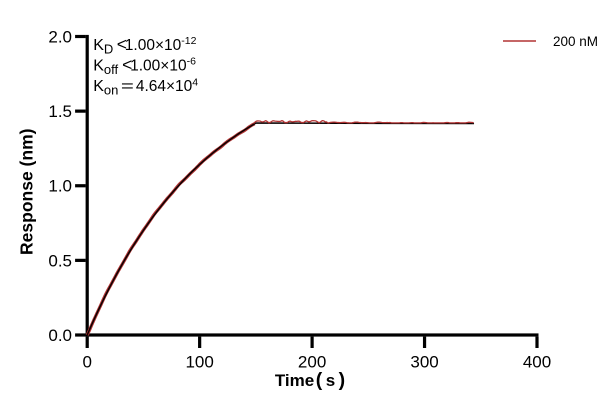 The image size is (616, 417). I want to click on svg-text: 200, so click(312, 362).